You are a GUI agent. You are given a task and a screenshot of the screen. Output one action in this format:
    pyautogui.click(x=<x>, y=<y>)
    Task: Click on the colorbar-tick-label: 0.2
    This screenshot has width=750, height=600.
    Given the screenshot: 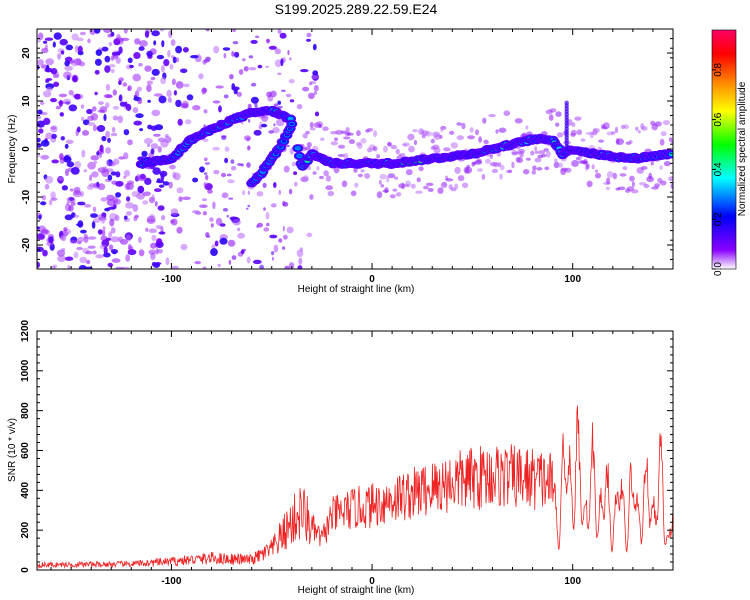 What is the action you would take?
    pyautogui.click(x=718, y=219)
    